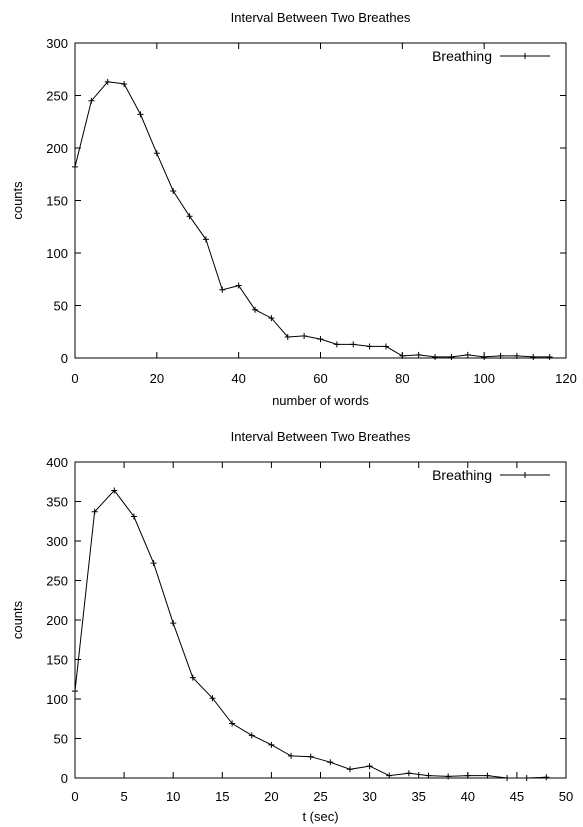 The width and height of the screenshot is (583, 827). What do you see at coordinates (566, 796) in the screenshot?
I see `chart-1-x-tick-label: 50` at bounding box center [566, 796].